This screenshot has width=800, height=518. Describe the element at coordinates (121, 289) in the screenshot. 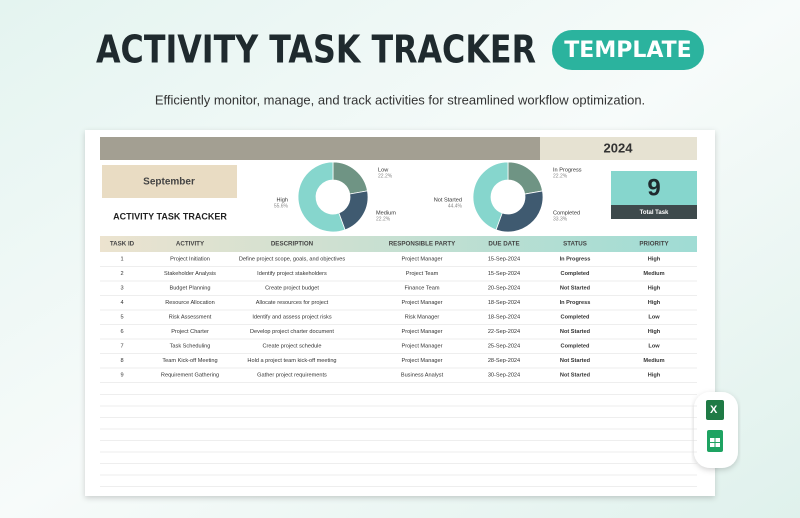

I see `table-cell: 3` at that location.